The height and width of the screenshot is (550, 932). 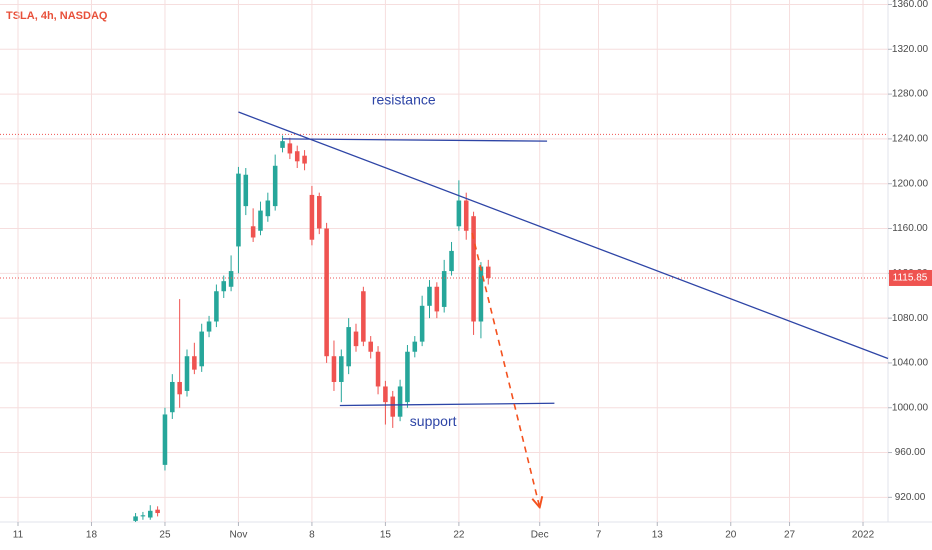 What do you see at coordinates (540, 535) in the screenshot?
I see `x-tick-label: Dec` at bounding box center [540, 535].